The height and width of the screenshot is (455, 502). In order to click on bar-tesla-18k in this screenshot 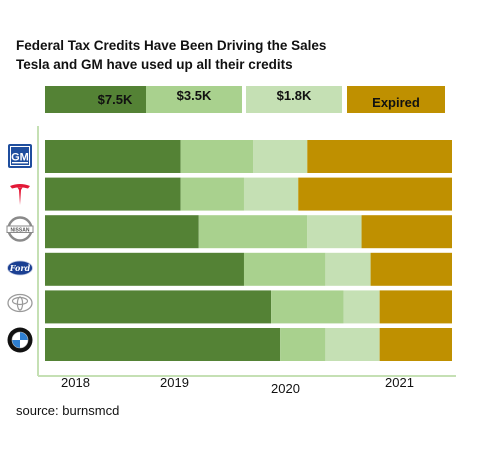, I will do `click(271, 194)`.